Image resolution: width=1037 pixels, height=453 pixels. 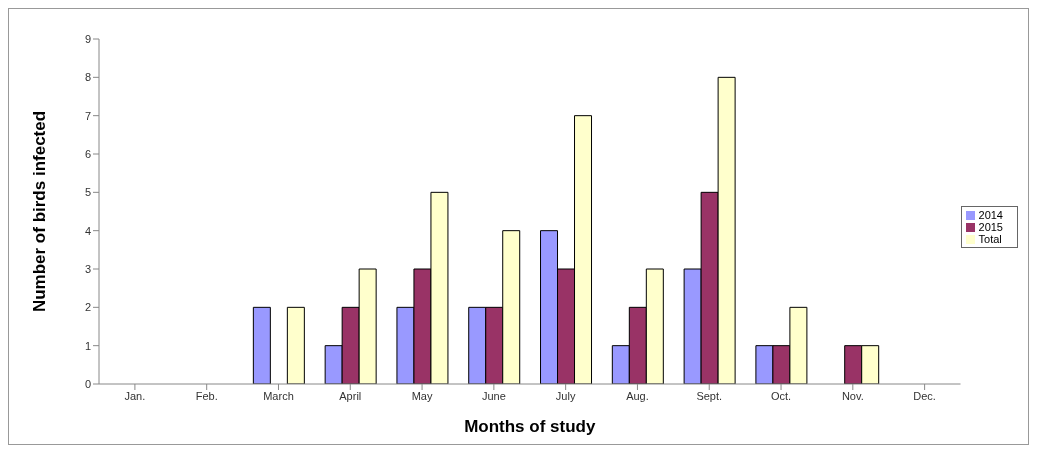 What do you see at coordinates (87, 268) in the screenshot?
I see `y-tick-label: 3` at bounding box center [87, 268].